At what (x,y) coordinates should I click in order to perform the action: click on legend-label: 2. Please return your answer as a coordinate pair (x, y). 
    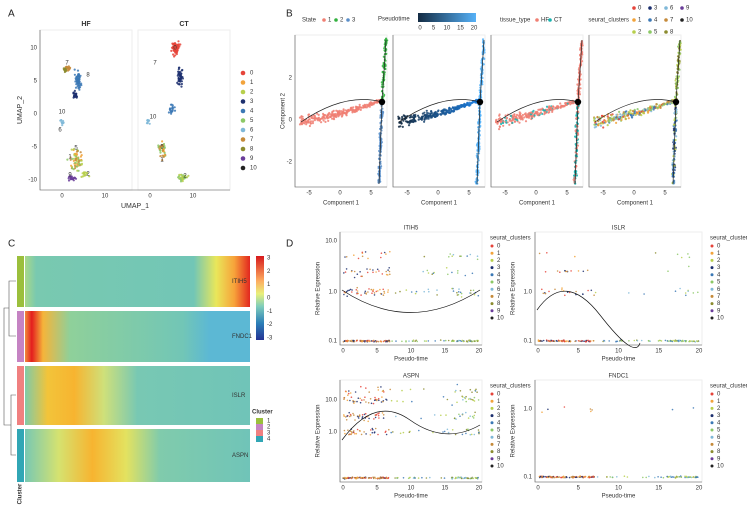
    Looking at the image, I should click on (342, 21).